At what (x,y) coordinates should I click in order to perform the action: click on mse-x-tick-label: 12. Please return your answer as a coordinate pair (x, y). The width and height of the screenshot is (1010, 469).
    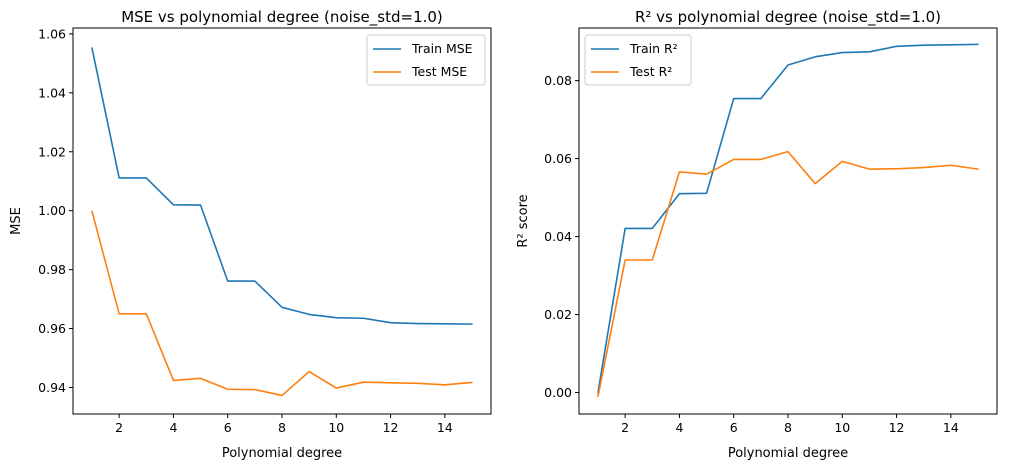
    Looking at the image, I should click on (391, 427).